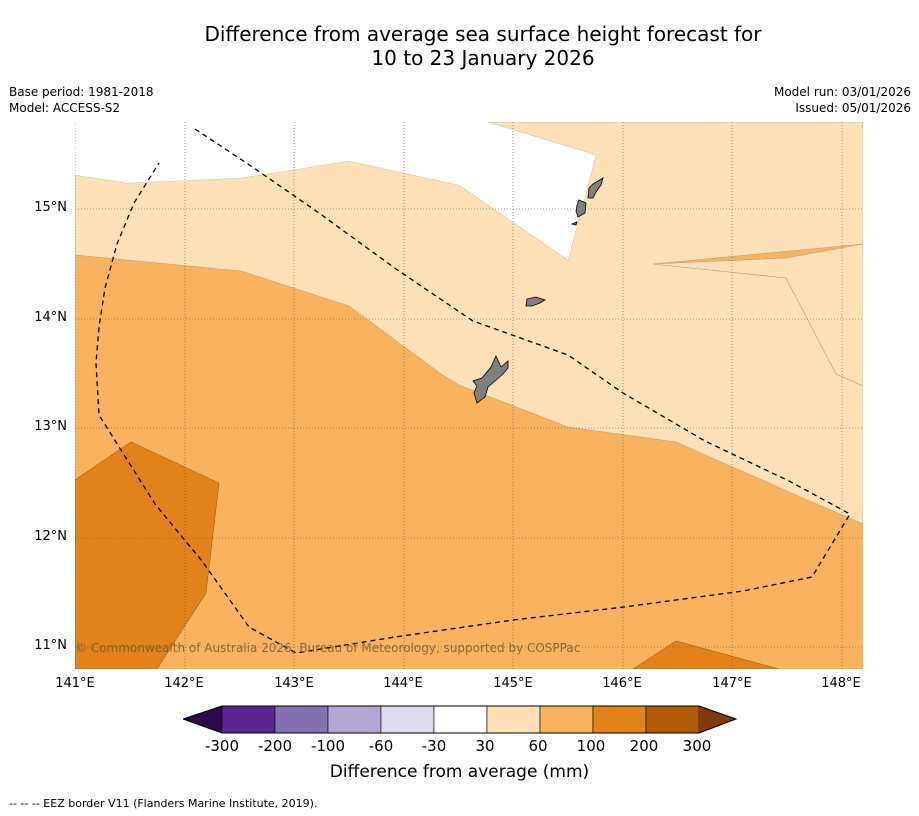 The height and width of the screenshot is (816, 919). What do you see at coordinates (622, 683) in the screenshot?
I see `lon-label-146e: 146°E` at bounding box center [622, 683].